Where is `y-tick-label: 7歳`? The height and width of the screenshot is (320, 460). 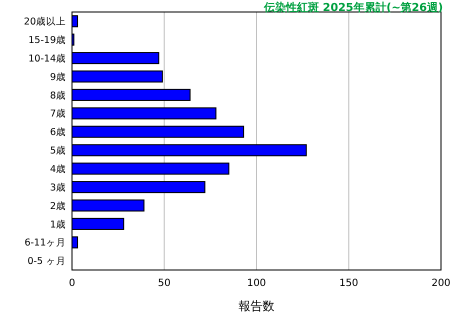
y-tick-label: 7歳 is located at coordinates (58, 114).